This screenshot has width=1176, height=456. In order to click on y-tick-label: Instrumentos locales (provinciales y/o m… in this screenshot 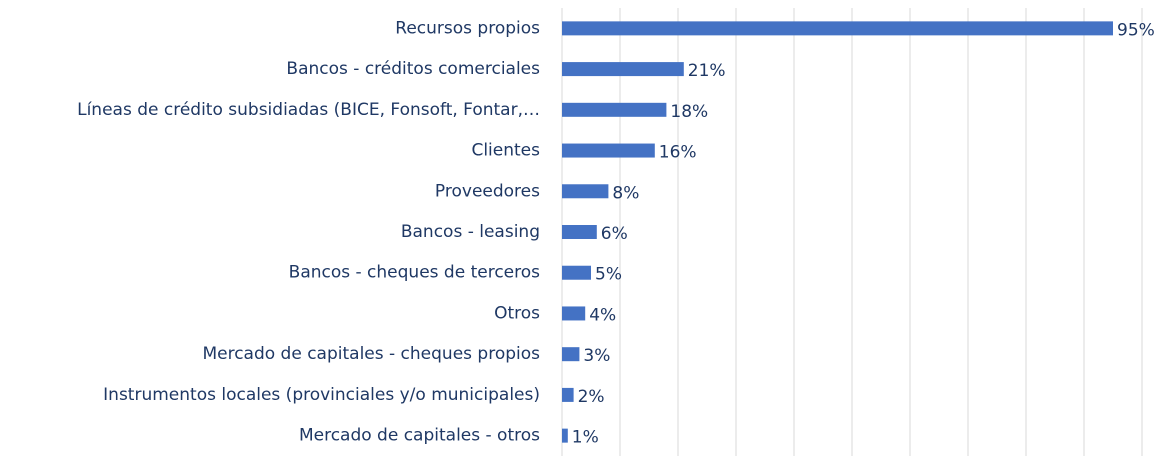, I will do `click(321, 395)`.